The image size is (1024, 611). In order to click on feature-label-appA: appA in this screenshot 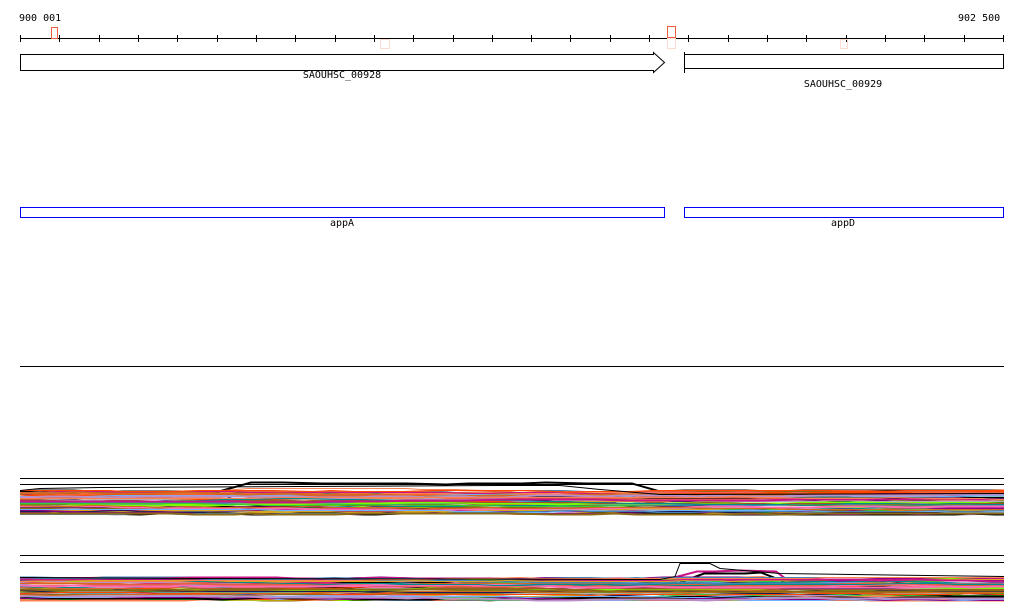, I will do `click(342, 223)`.